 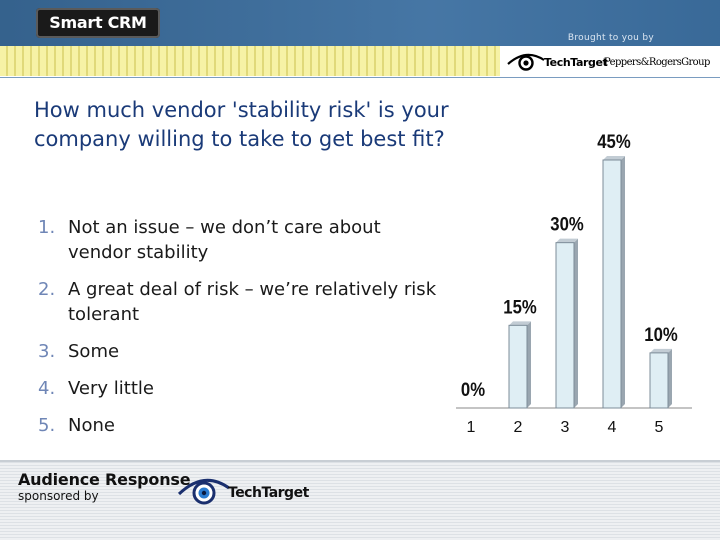 I want to click on option-text: Very little, so click(x=111, y=388).